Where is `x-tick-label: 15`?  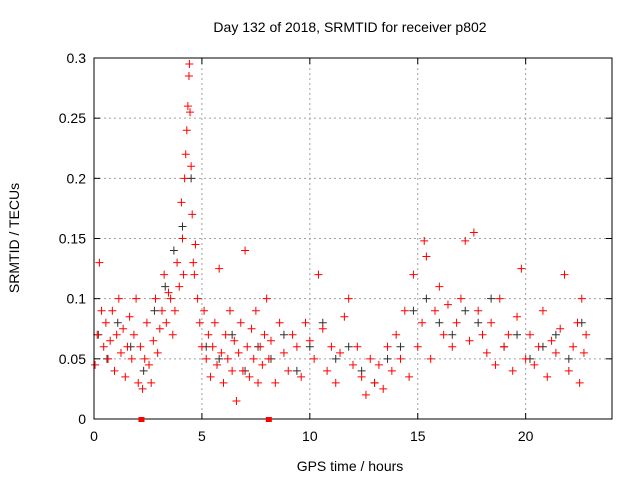
x-tick-label: 15 is located at coordinates (418, 436).